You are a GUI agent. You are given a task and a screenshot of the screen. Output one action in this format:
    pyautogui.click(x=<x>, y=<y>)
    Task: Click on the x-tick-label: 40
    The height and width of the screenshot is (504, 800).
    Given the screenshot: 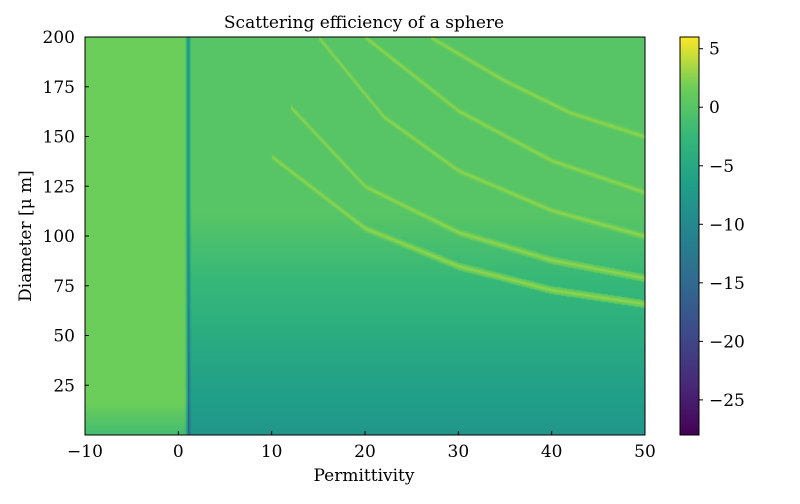 What is the action you would take?
    pyautogui.click(x=552, y=452)
    